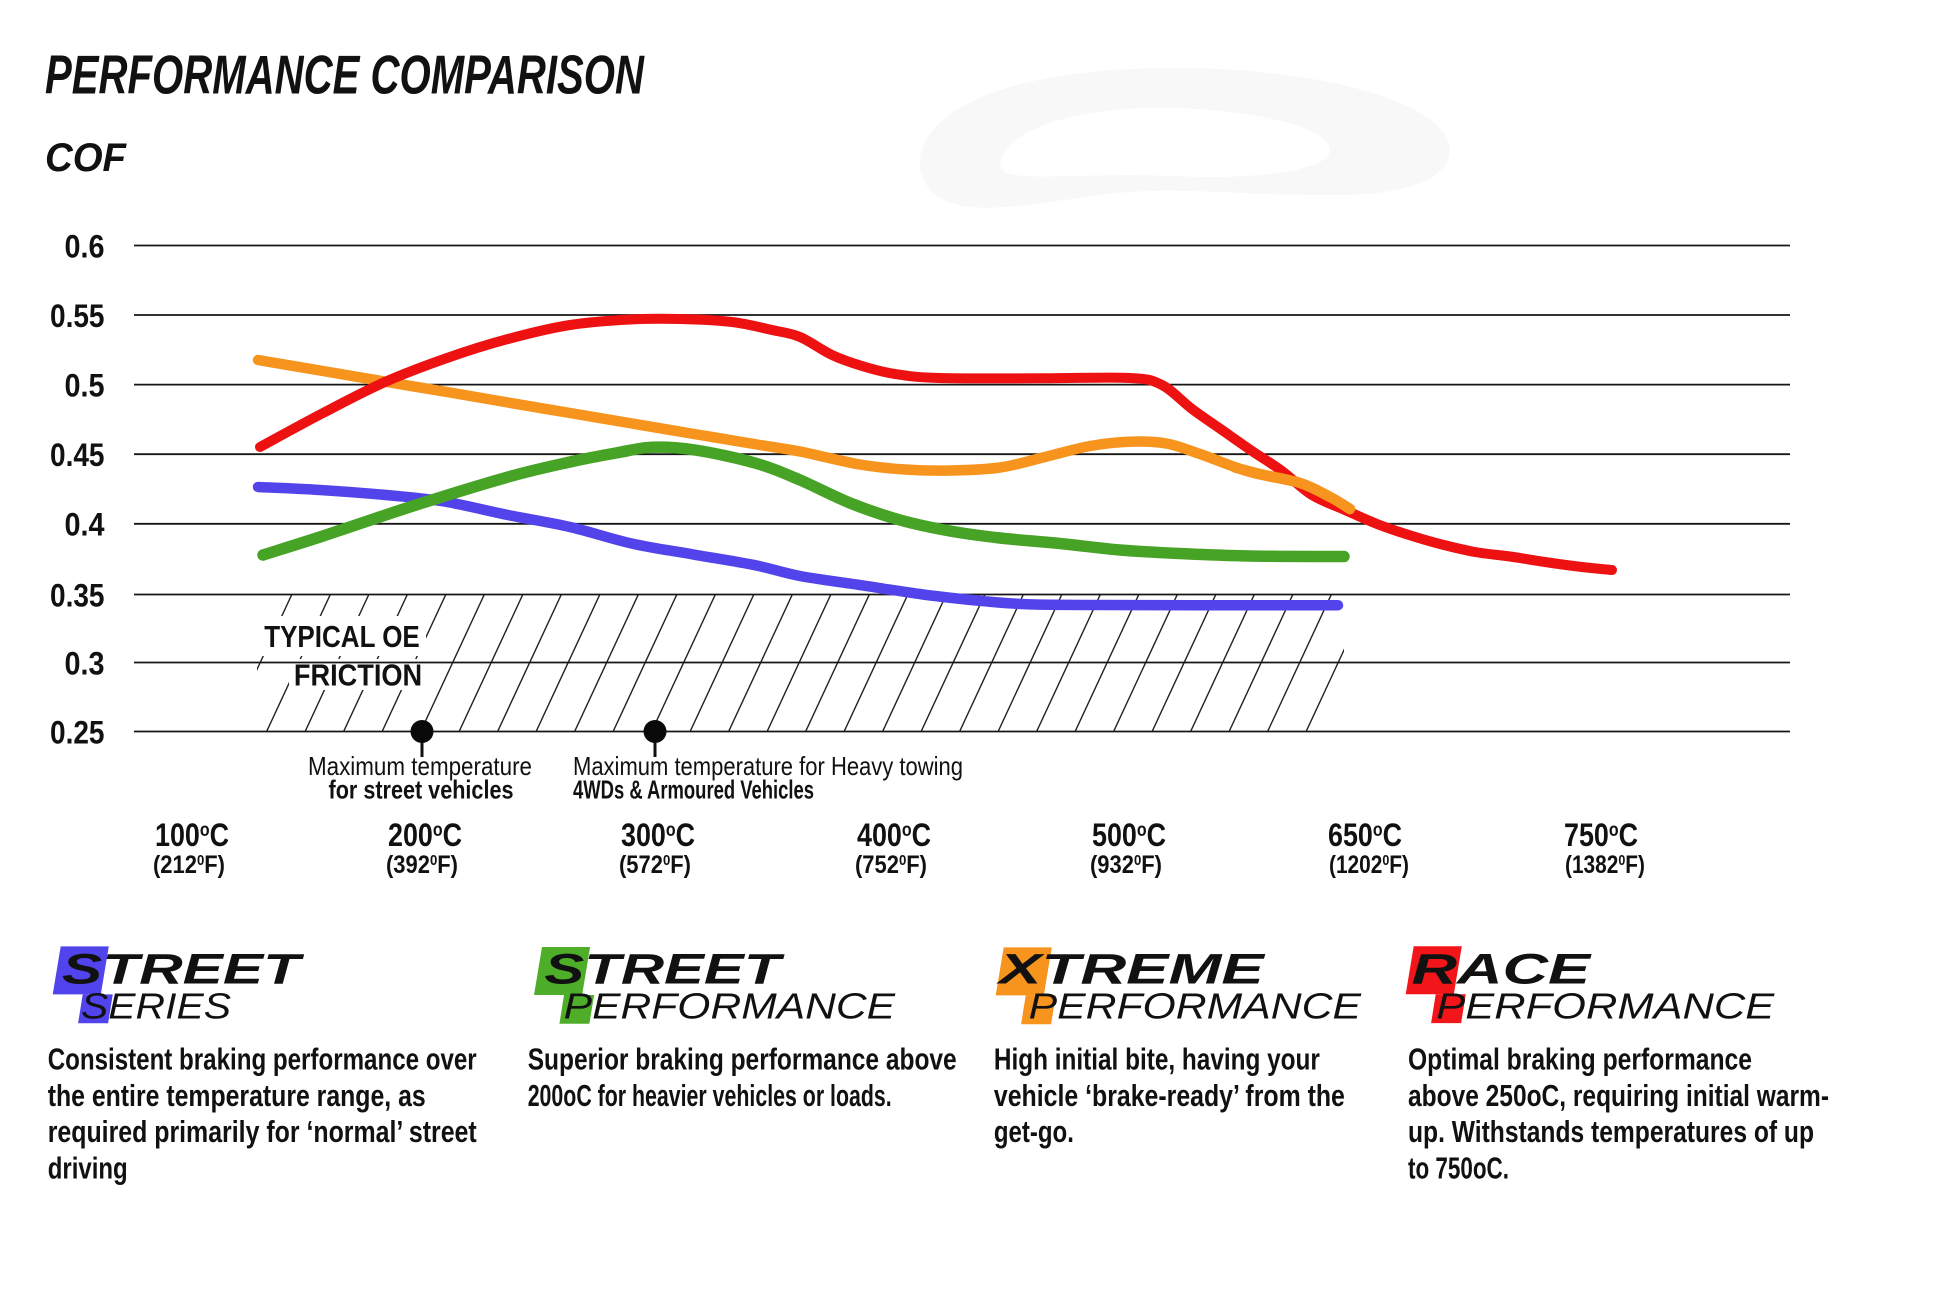 This screenshot has width=1946, height=1310. I want to click on svg-text: 0.45, so click(77, 455).